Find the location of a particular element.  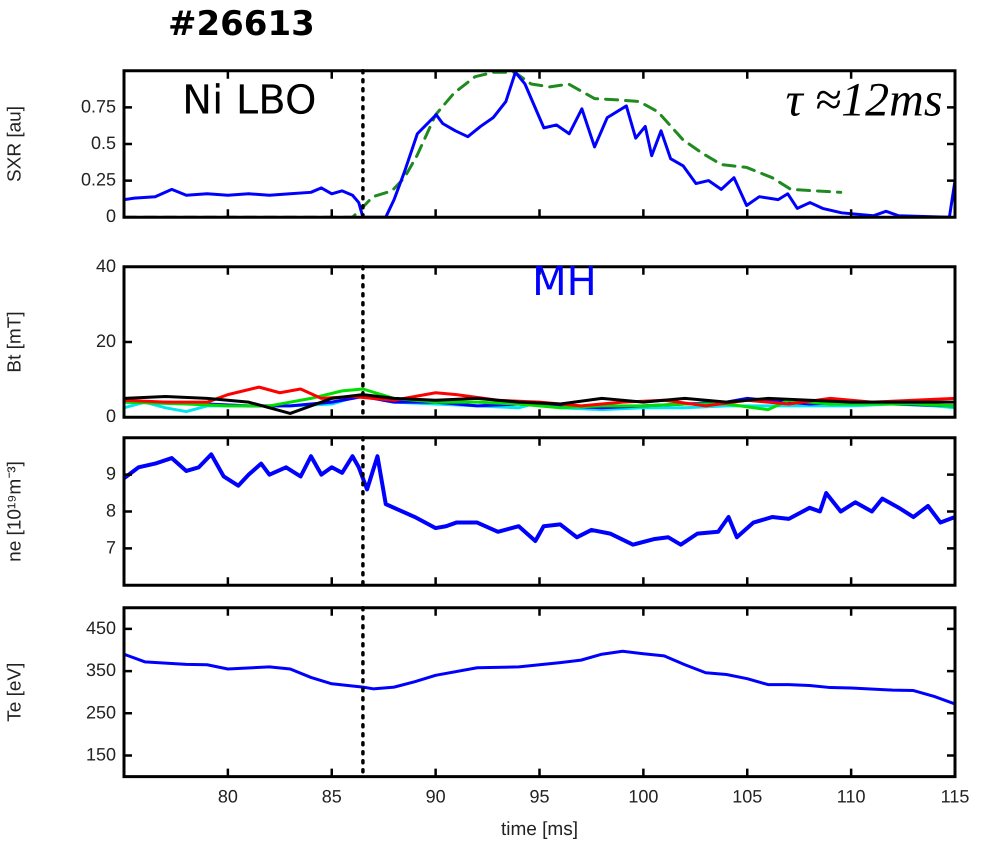

annotation: MH is located at coordinates (564, 282).